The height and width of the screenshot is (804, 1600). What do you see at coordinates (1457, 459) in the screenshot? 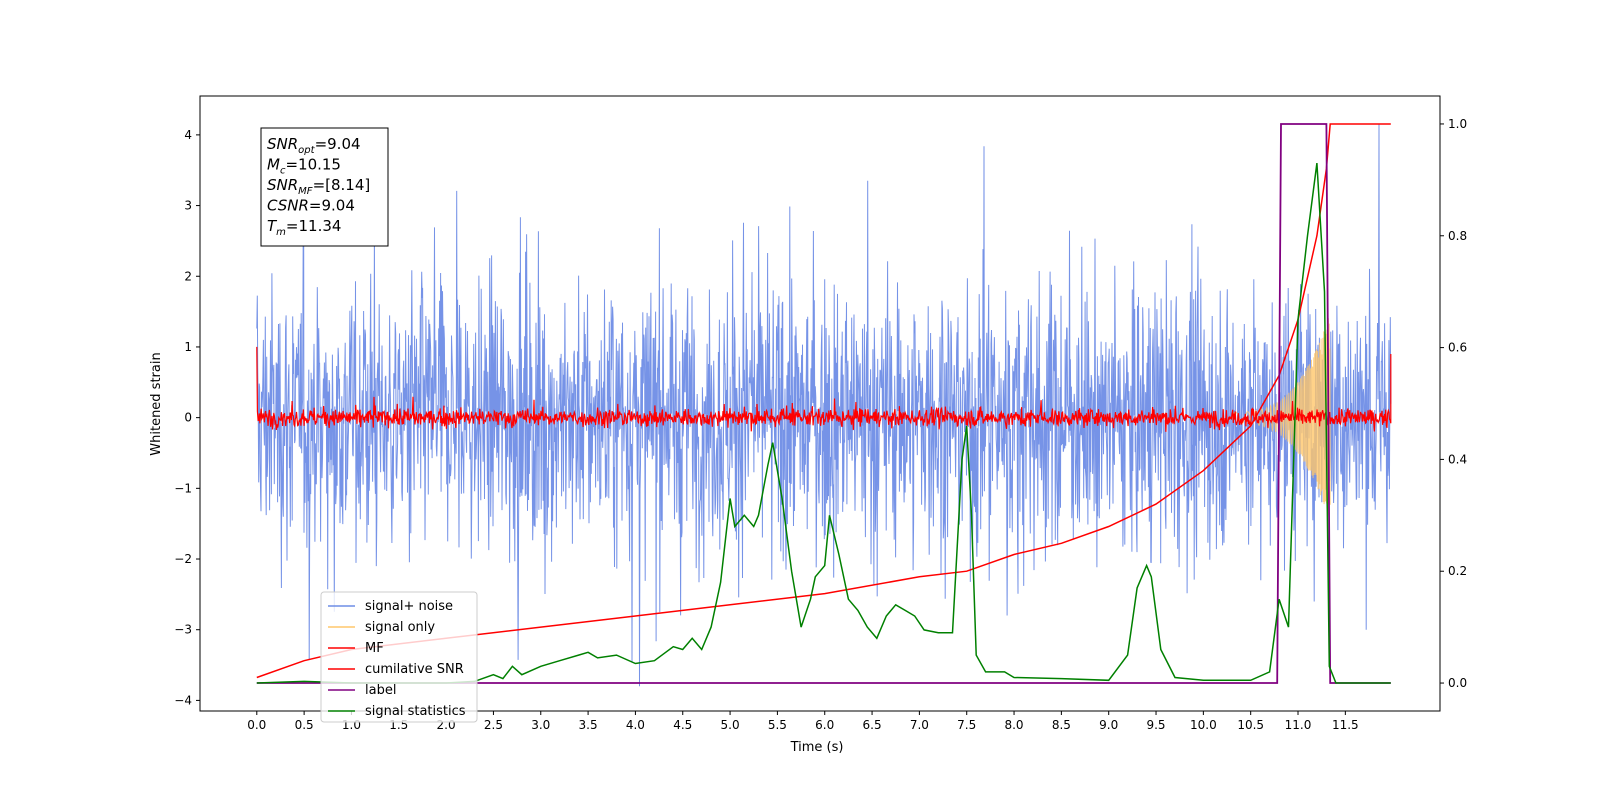
I see `y-right-tick-label: 0.4` at bounding box center [1457, 459].